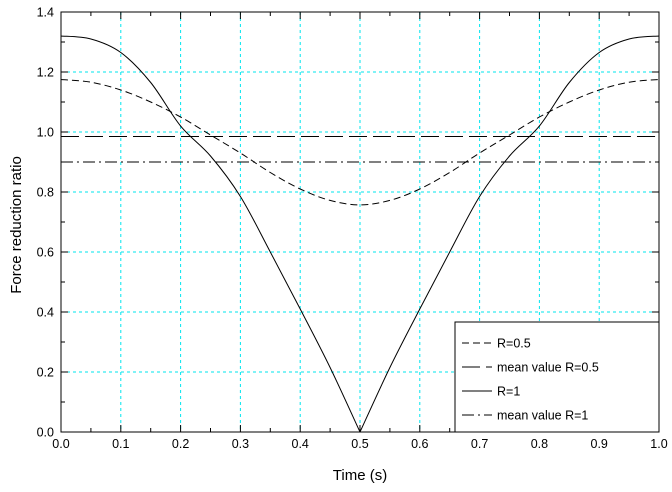 The height and width of the screenshot is (492, 672). What do you see at coordinates (180, 444) in the screenshot?
I see `x-tick-label: 0.2` at bounding box center [180, 444].